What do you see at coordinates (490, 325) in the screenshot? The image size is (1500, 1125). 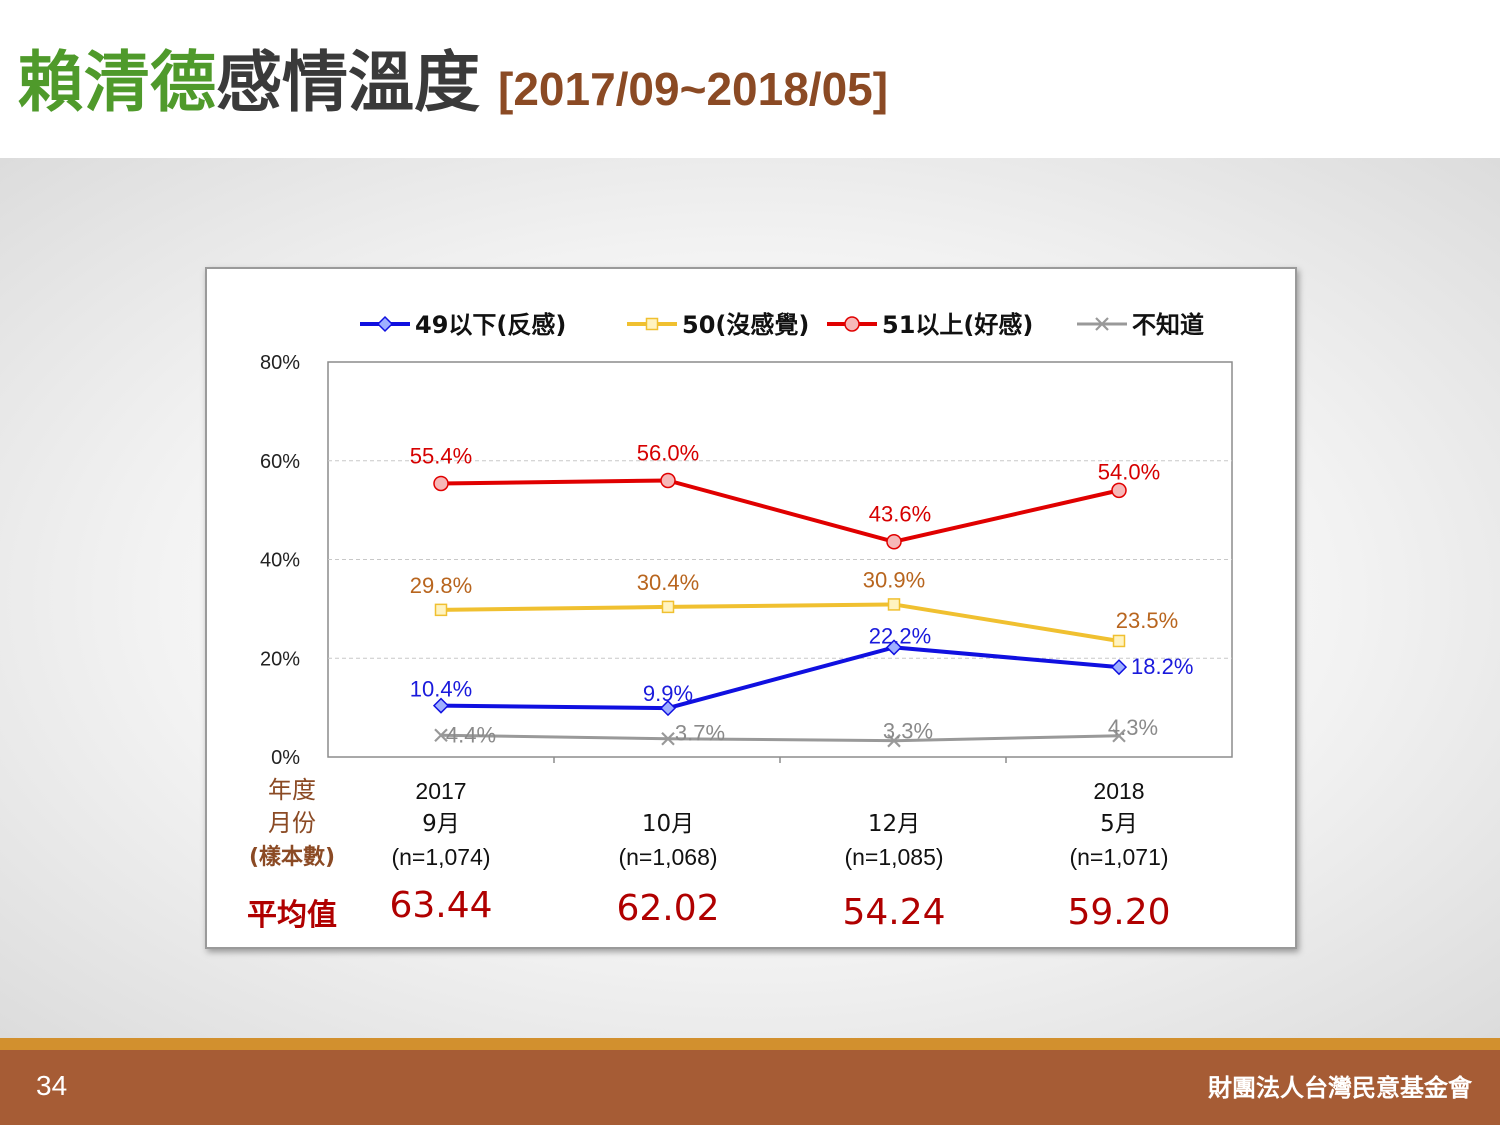 I see `legend-label-blue: 49以下(反感)` at bounding box center [490, 325].